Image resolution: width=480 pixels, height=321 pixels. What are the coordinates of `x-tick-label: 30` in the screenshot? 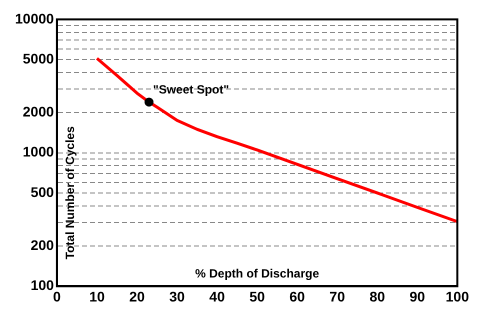 It's located at (177, 296).